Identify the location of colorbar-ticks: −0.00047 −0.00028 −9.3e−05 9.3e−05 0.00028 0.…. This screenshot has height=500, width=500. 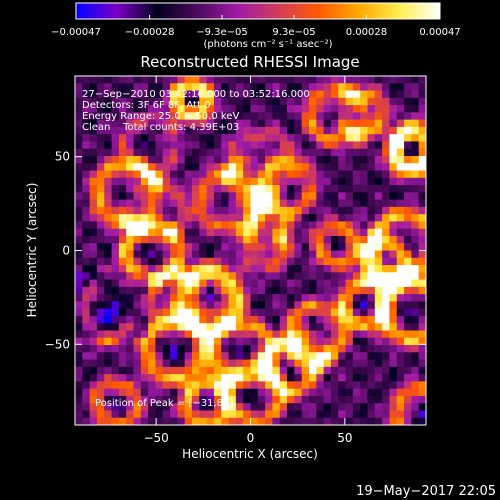
(256, 26).